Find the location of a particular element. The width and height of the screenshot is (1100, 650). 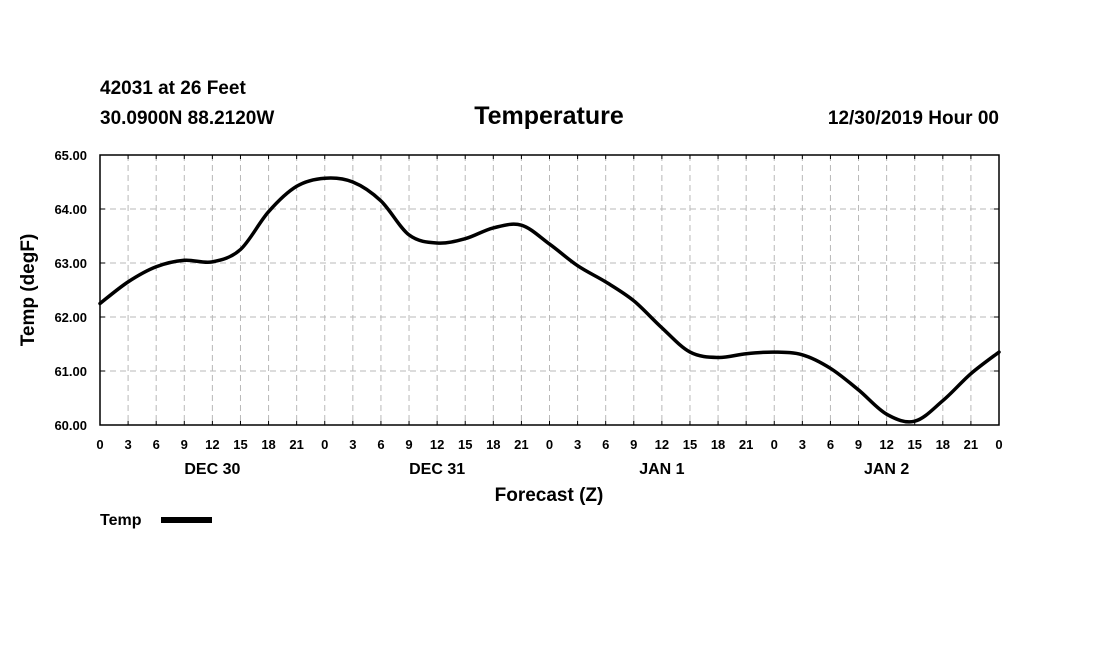

y-axis-label: Temp (degF) is located at coordinates (28, 290).